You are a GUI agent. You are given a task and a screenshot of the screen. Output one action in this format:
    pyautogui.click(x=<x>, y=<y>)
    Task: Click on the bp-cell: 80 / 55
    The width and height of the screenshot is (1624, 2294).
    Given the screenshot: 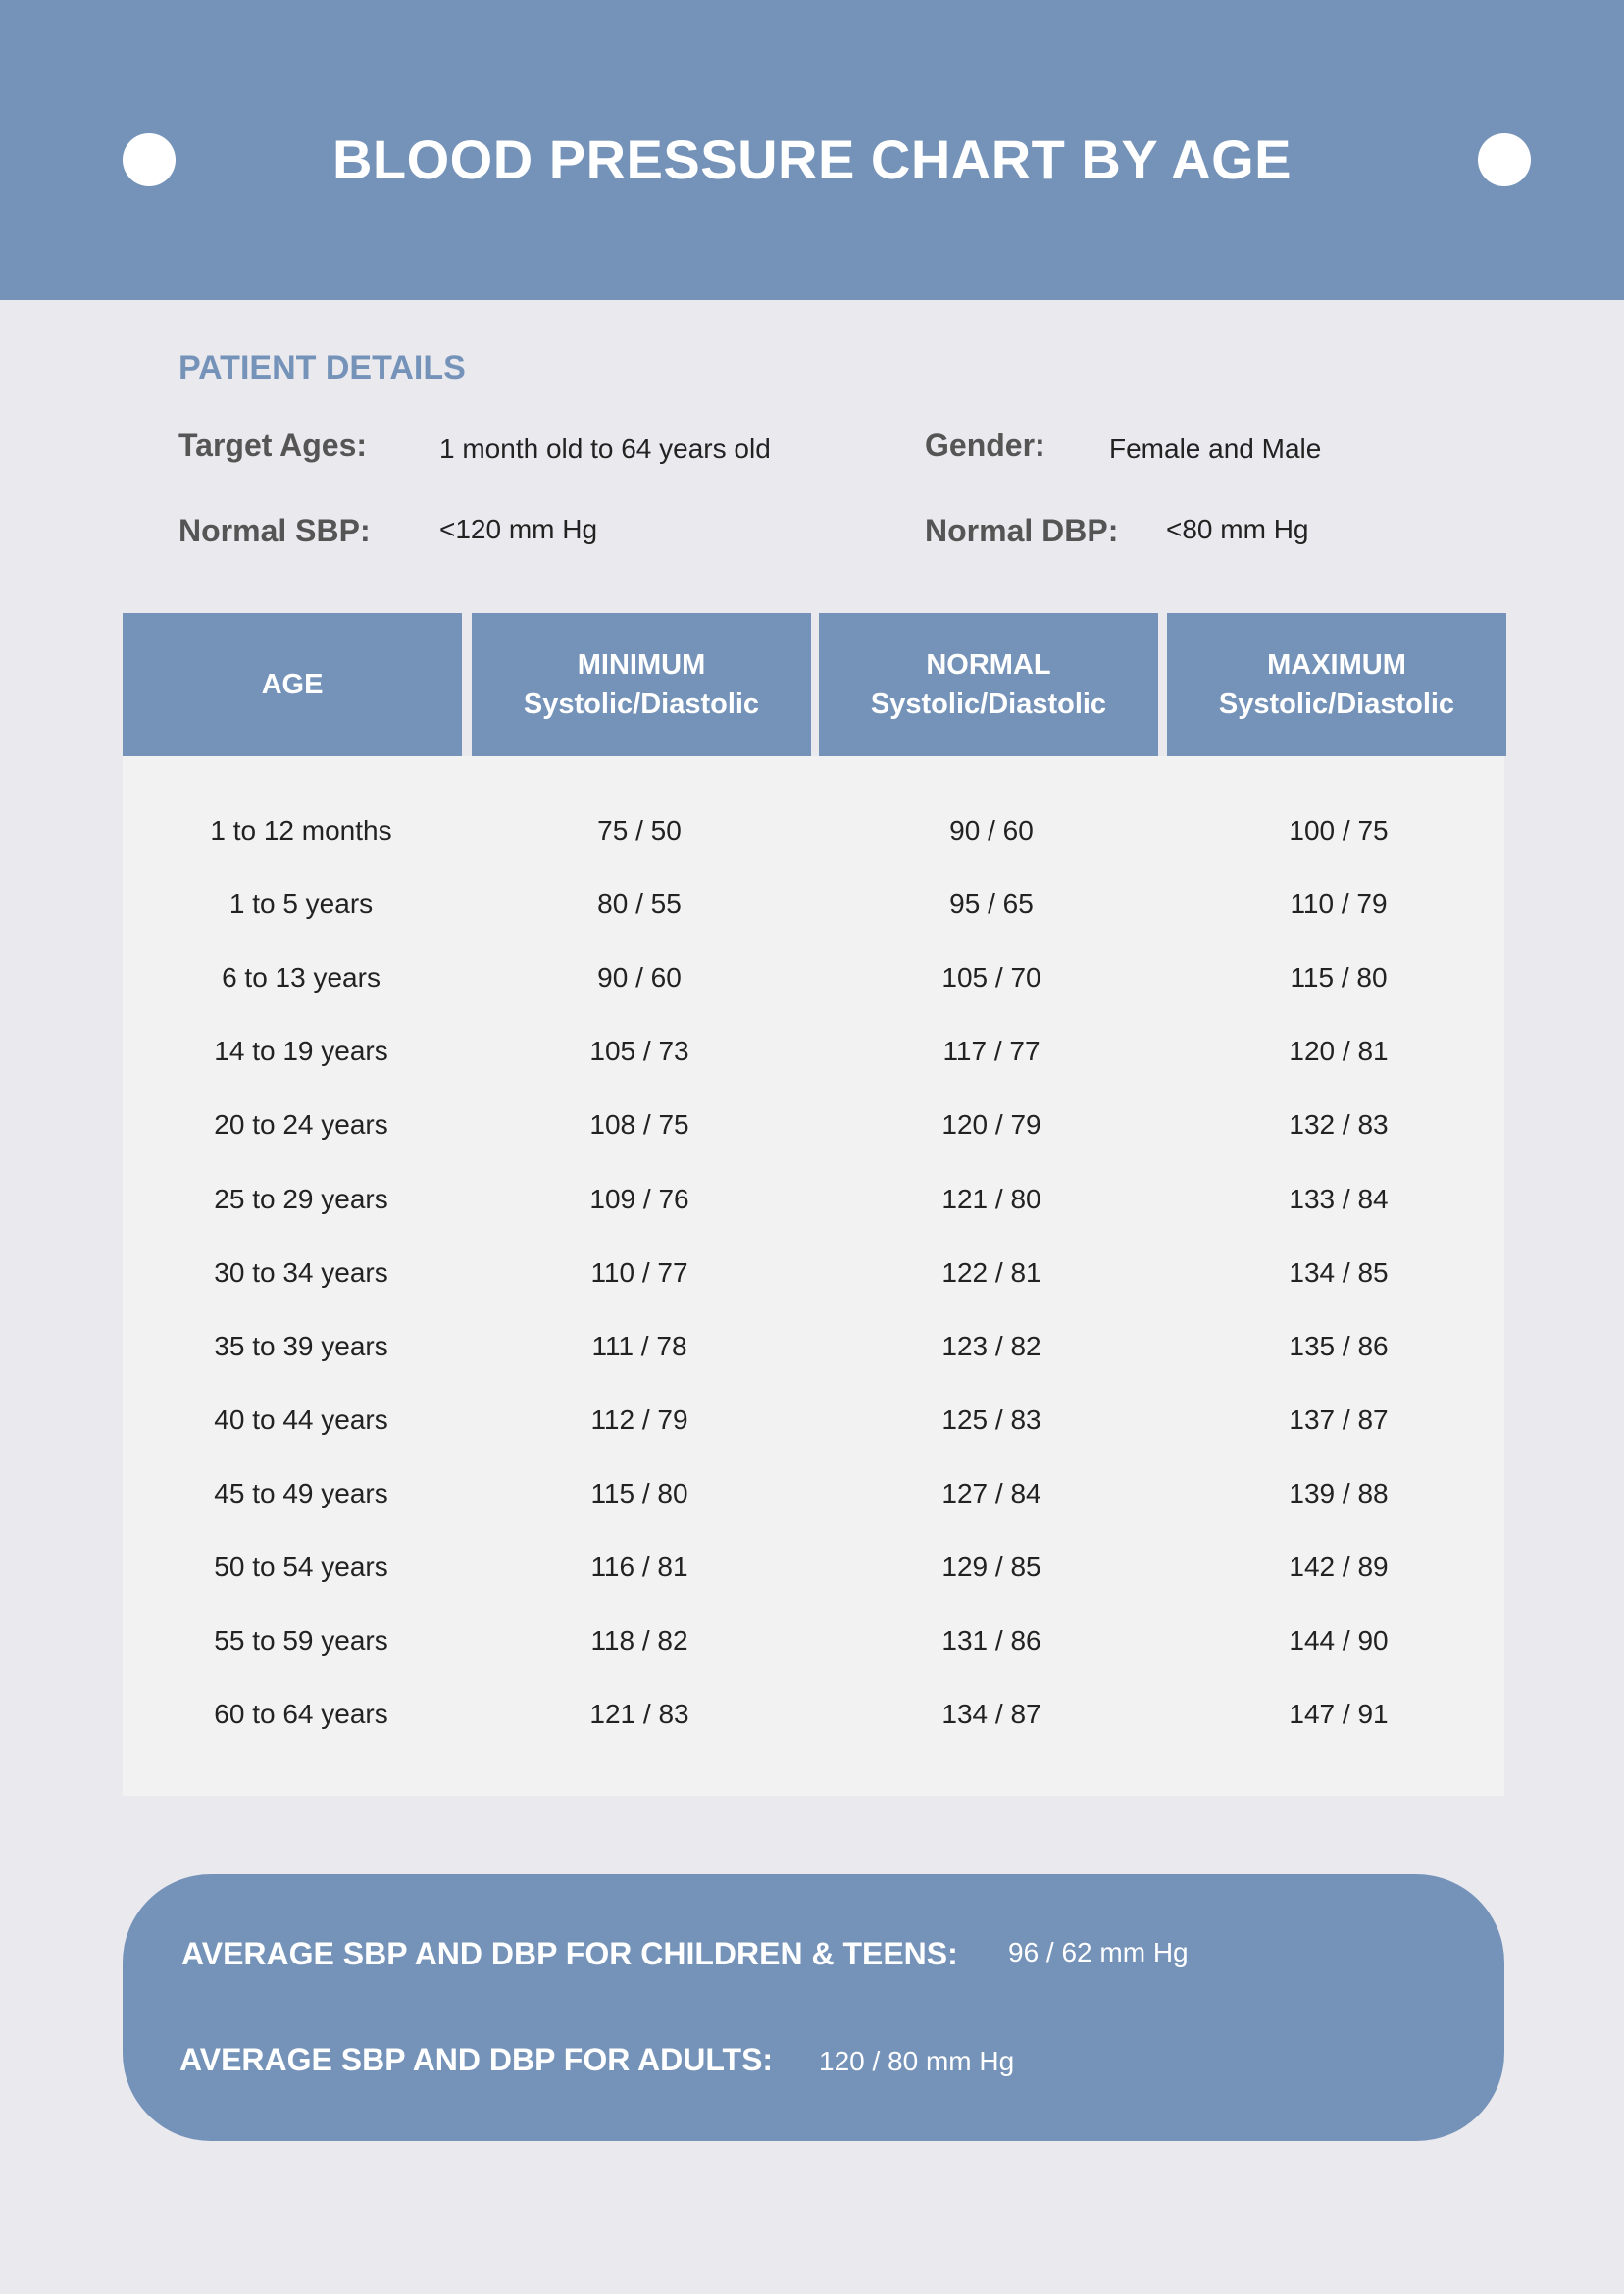 What is the action you would take?
    pyautogui.click(x=639, y=904)
    